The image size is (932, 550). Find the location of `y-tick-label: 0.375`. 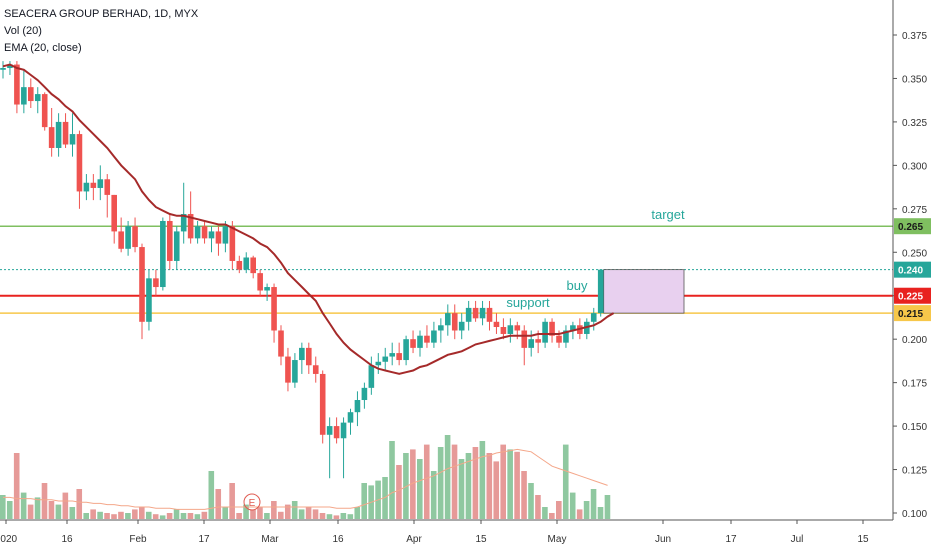

y-tick-label: 0.375 is located at coordinates (914, 36).